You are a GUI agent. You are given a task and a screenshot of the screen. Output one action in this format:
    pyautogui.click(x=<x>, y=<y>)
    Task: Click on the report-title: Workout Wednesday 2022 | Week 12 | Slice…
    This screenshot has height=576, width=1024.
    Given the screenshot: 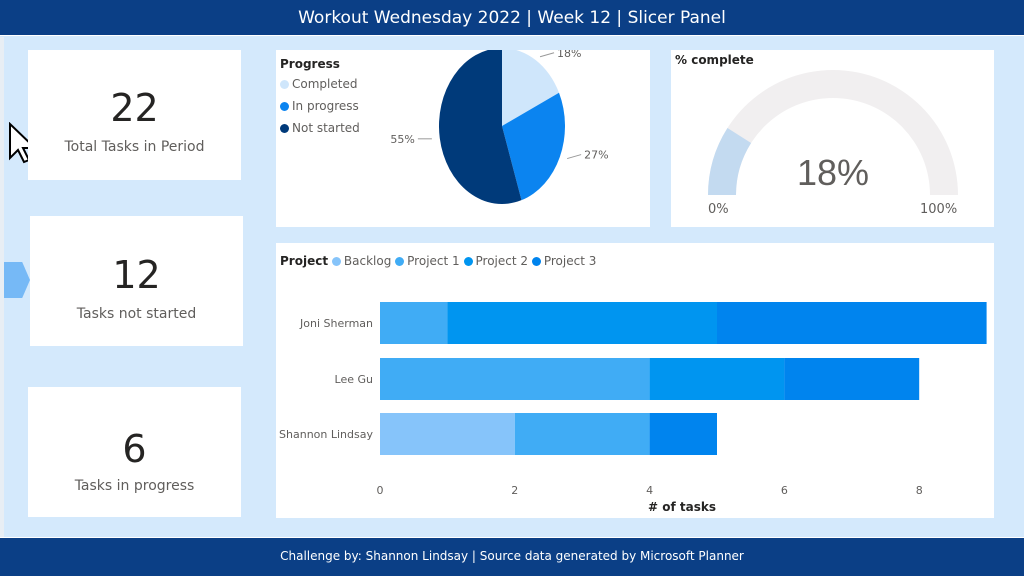 What is the action you would take?
    pyautogui.click(x=512, y=18)
    